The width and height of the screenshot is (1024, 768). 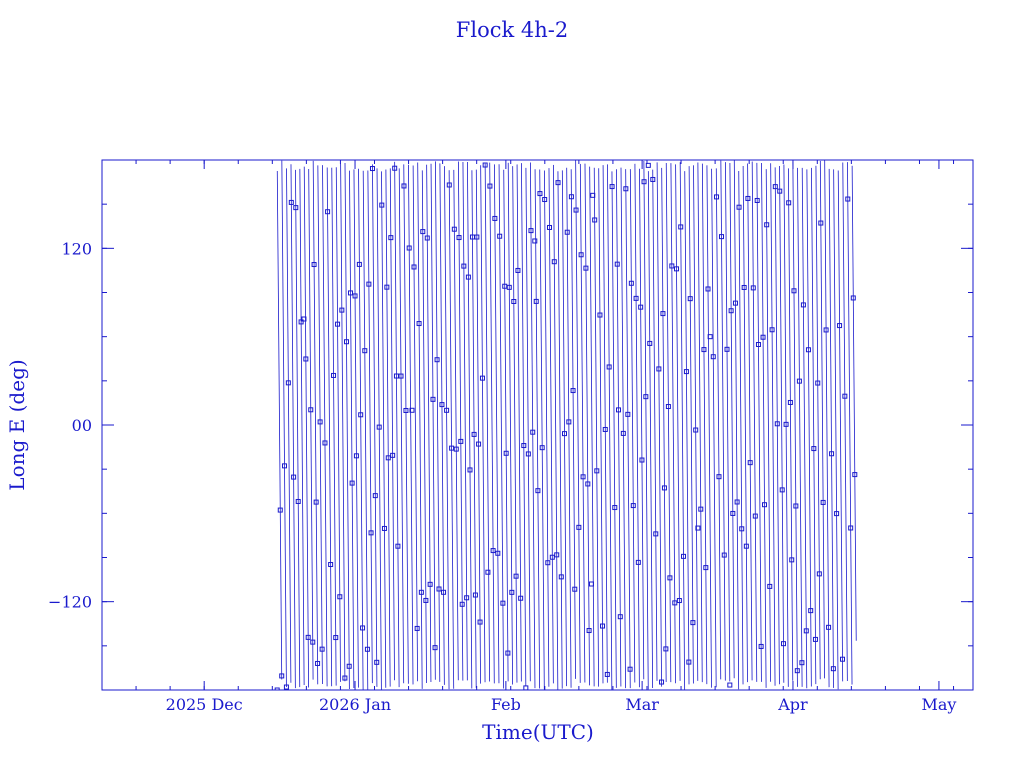 I want to click on x-tick-label: May, so click(x=938, y=704).